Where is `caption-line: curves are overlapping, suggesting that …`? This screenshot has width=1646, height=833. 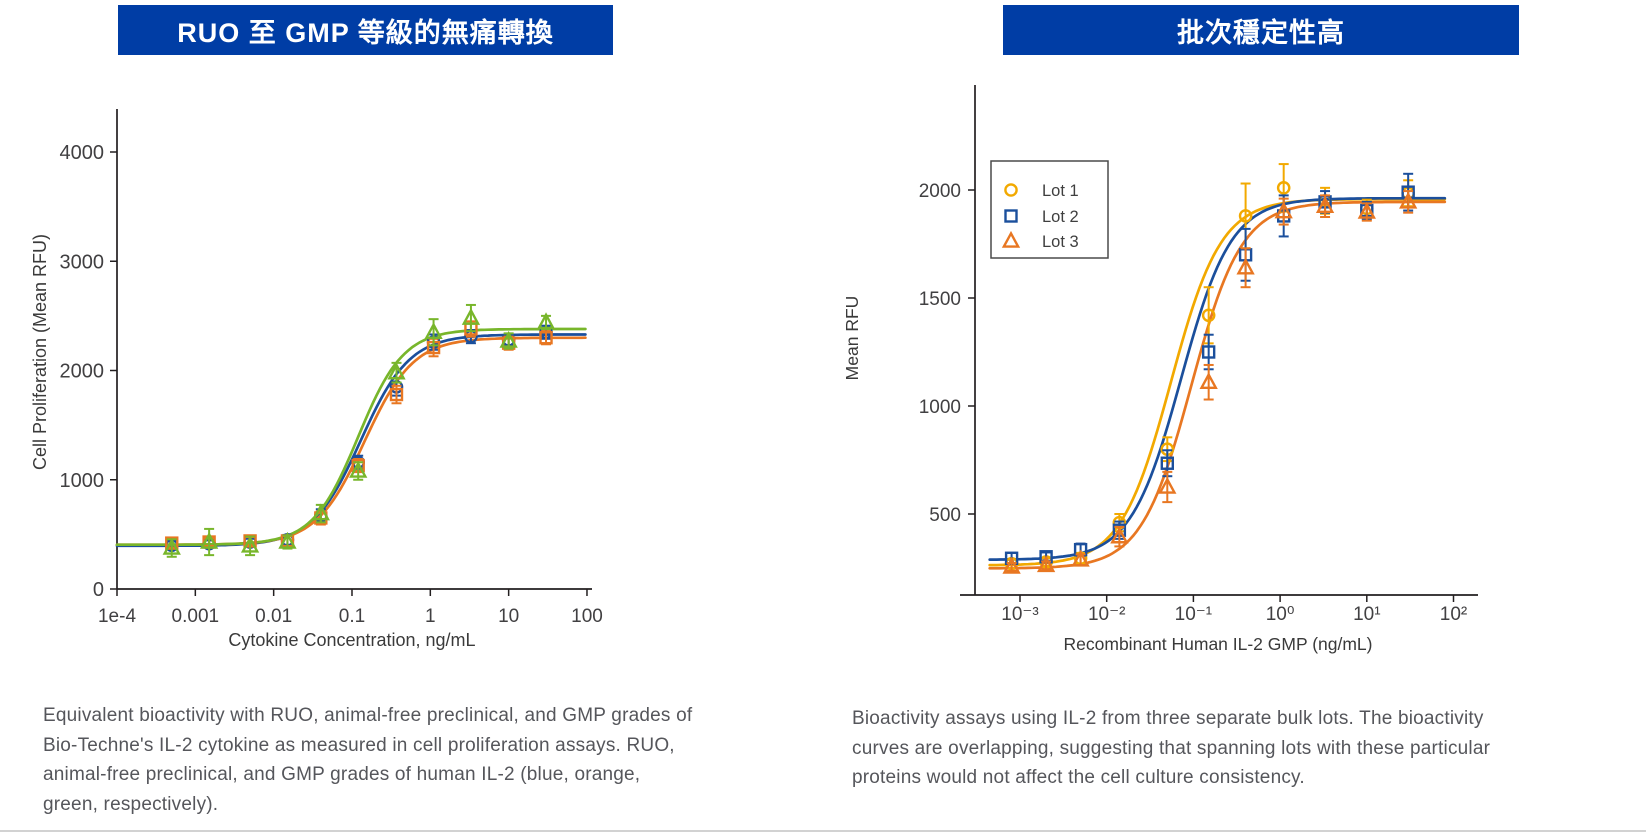
caption-line: curves are overlapping, suggesting that … is located at coordinates (1171, 748).